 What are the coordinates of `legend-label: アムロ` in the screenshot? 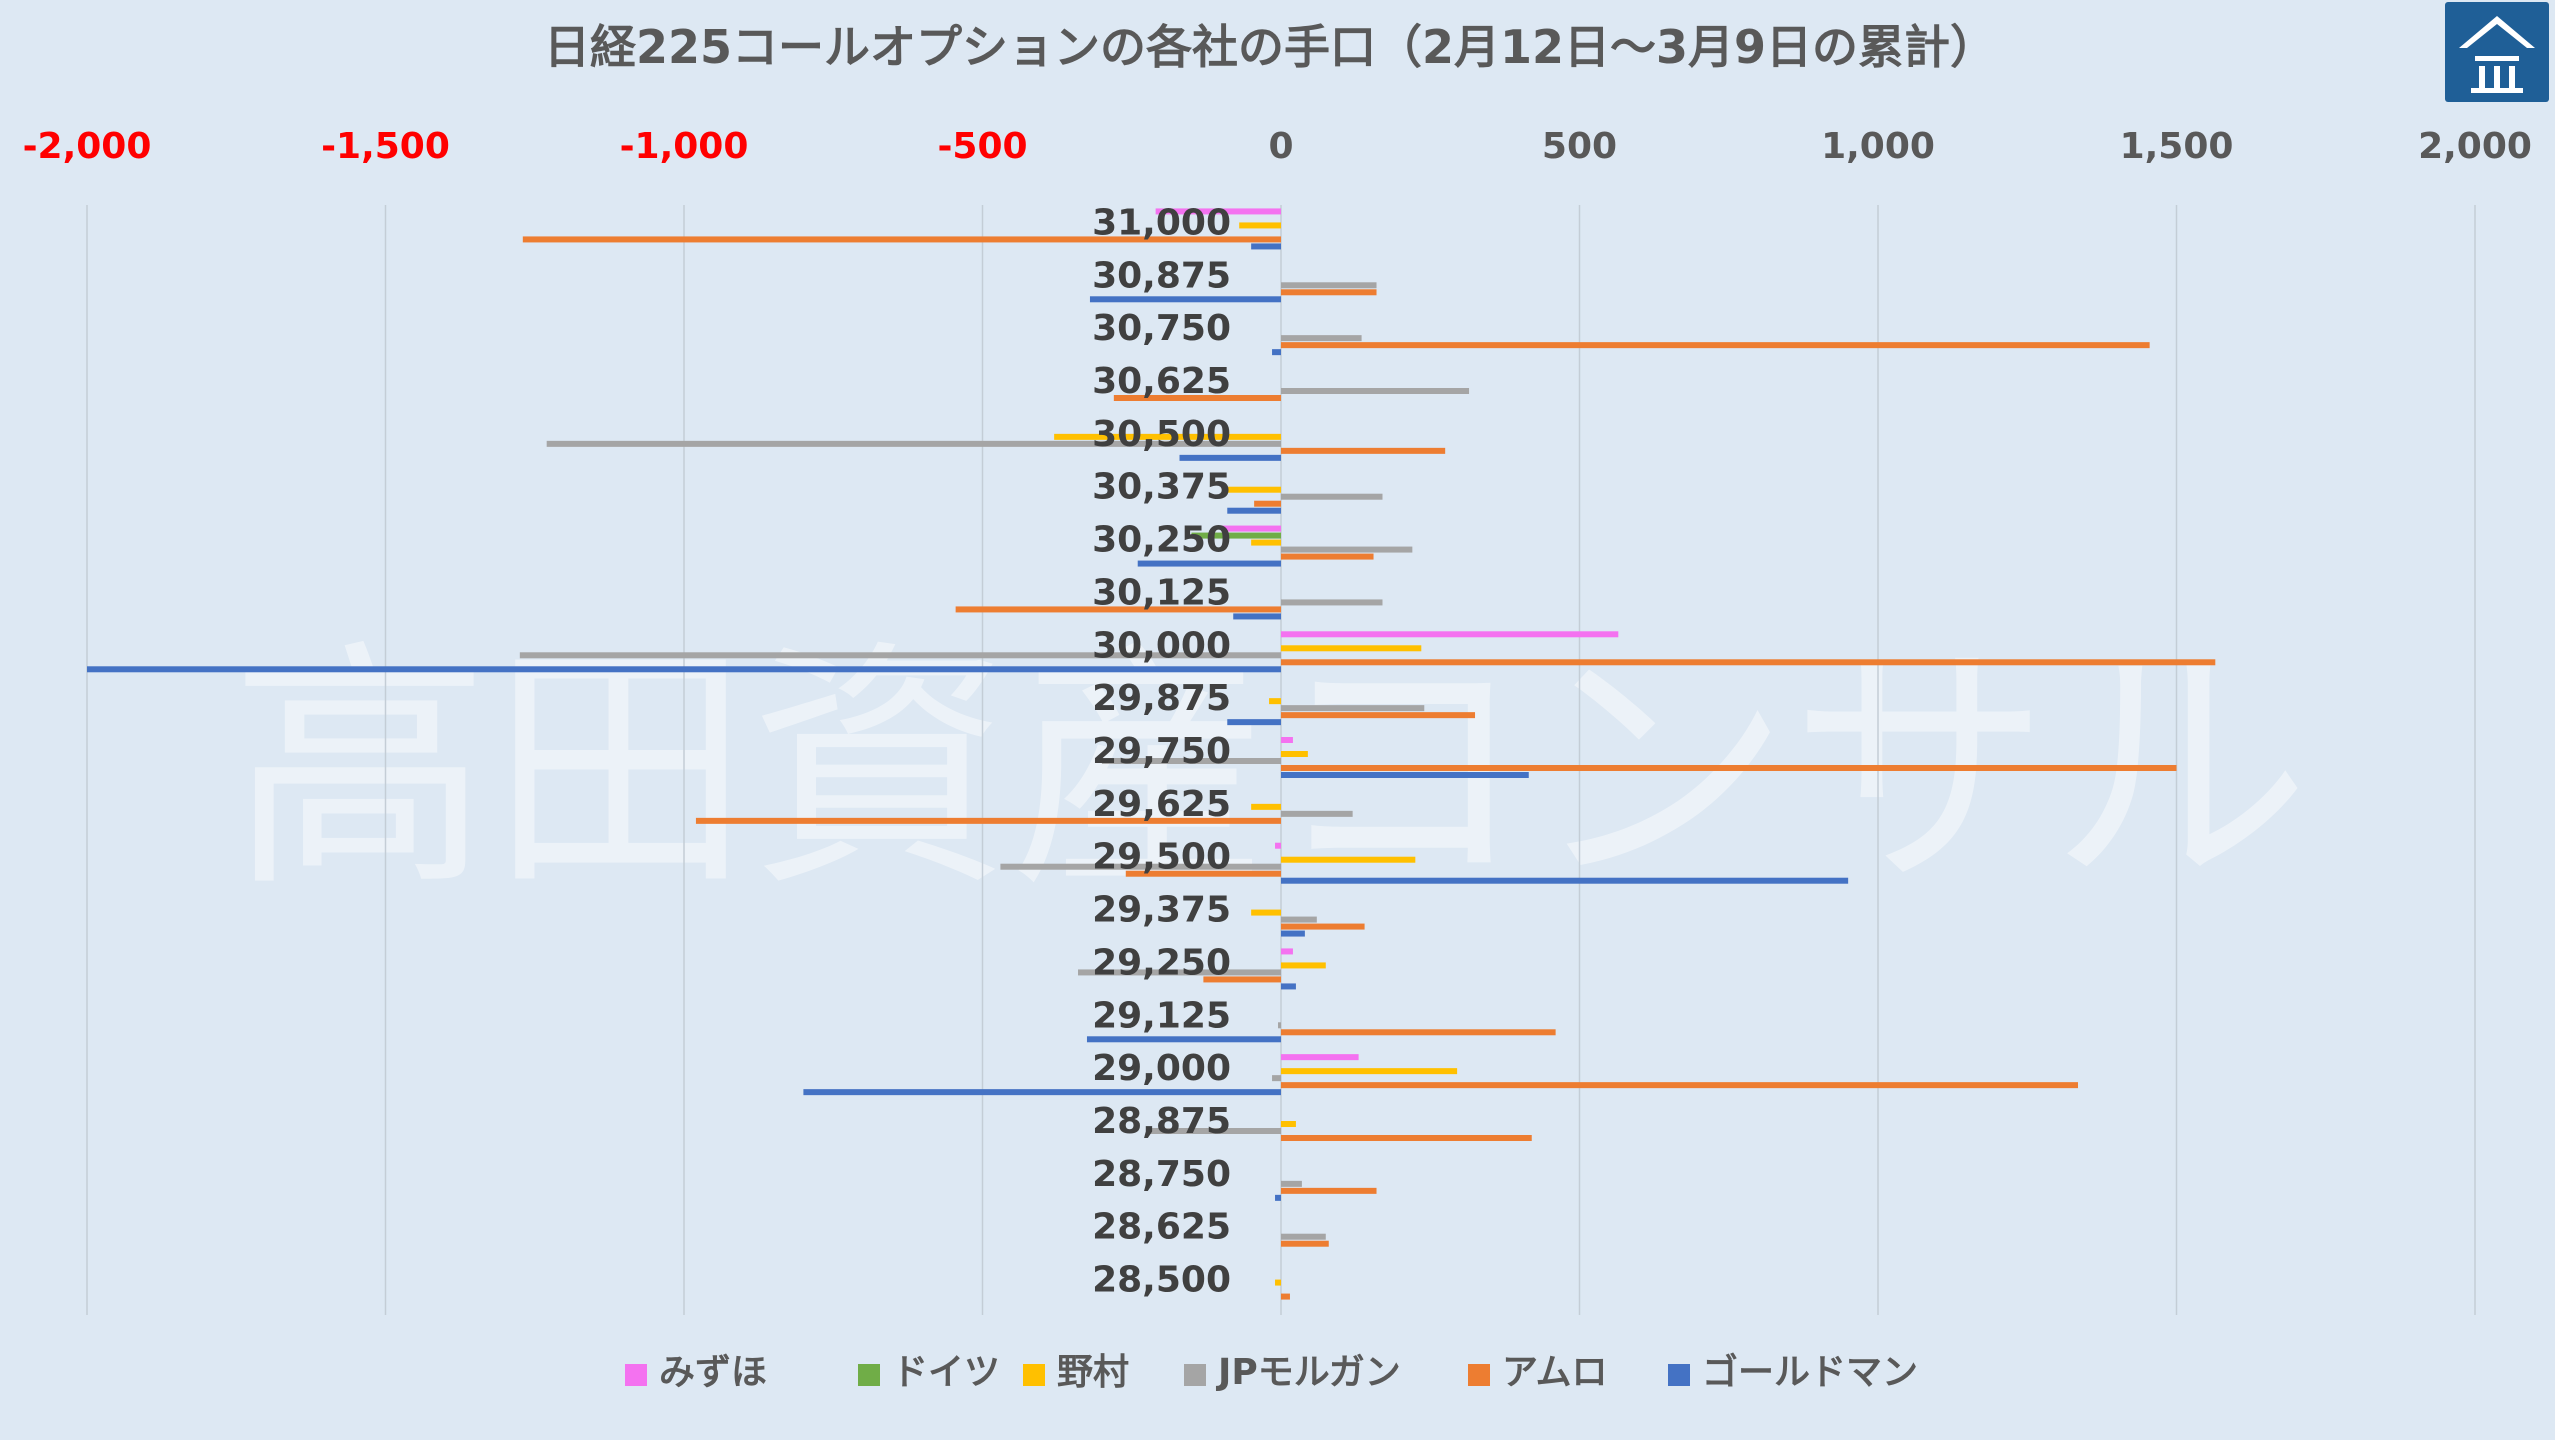 It's located at (1554, 1372).